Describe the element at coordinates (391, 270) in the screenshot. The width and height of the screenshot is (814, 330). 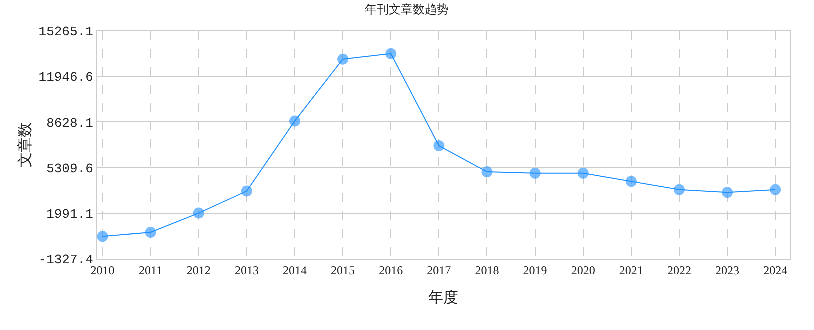
I see `x-tick-label: 2016` at that location.